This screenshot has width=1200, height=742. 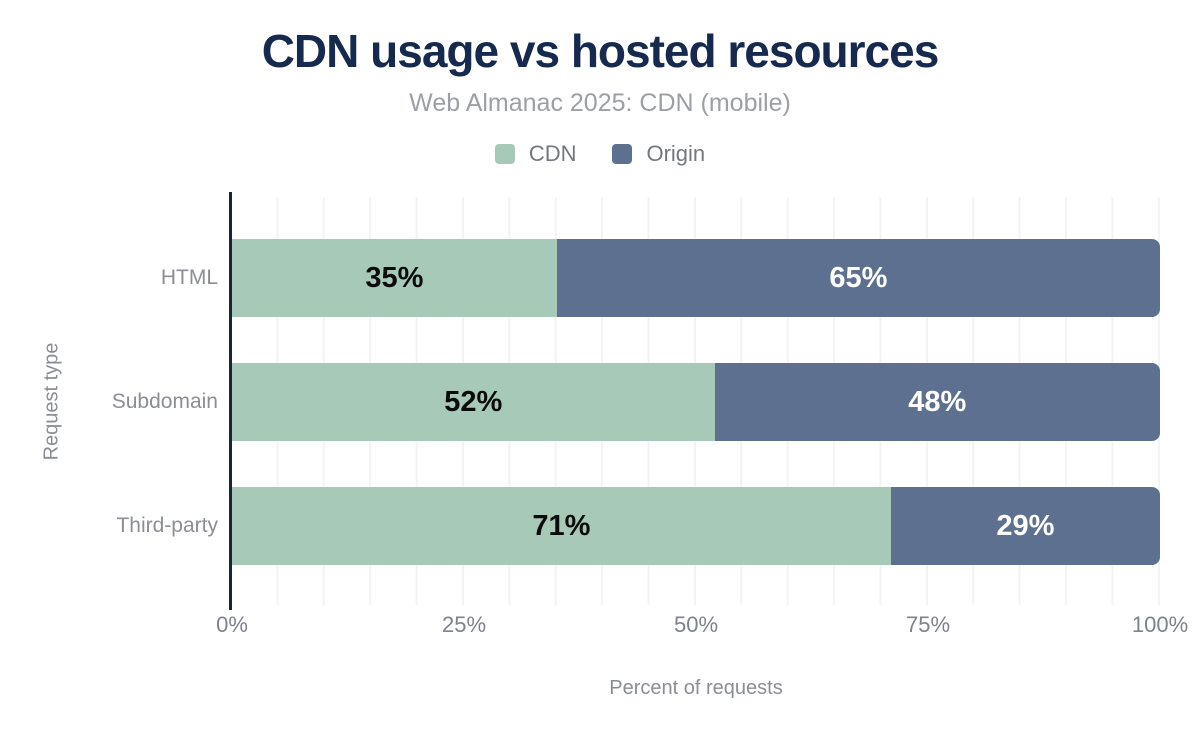 I want to click on legend-swatch-cdn-icon, so click(x=504, y=154).